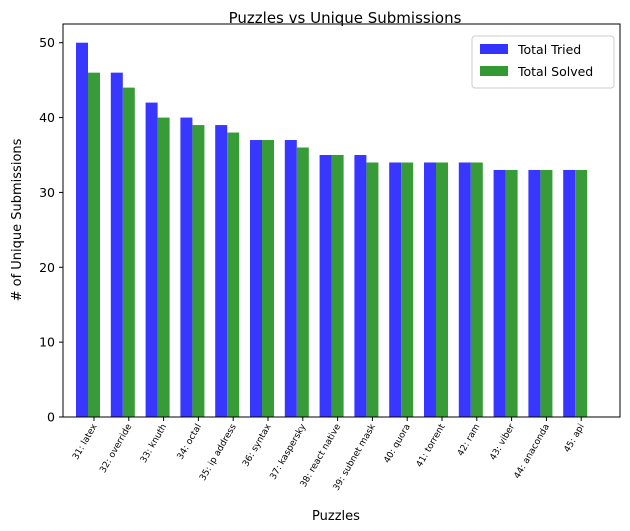 This screenshot has width=630, height=531. What do you see at coordinates (532, 452) in the screenshot?
I see `x-tick-label: 44: anaconda` at bounding box center [532, 452].